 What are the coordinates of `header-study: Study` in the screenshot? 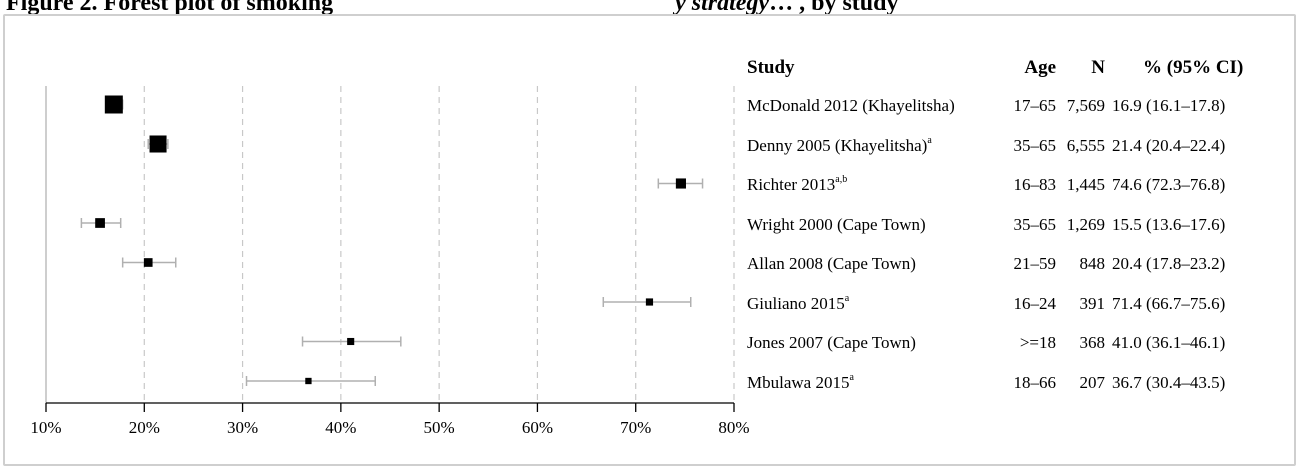 It's located at (771, 67).